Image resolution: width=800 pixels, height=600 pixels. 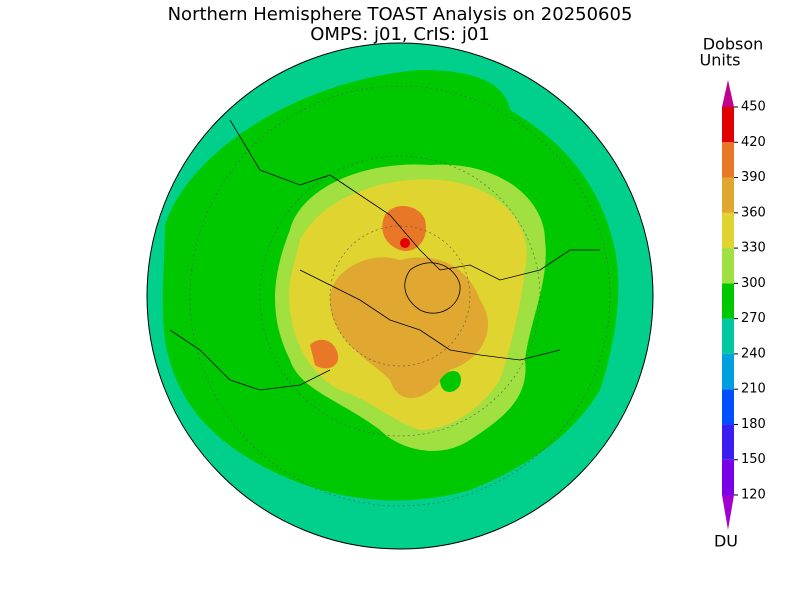 I want to click on colorbar-tick-label: 330, so click(x=753, y=248).